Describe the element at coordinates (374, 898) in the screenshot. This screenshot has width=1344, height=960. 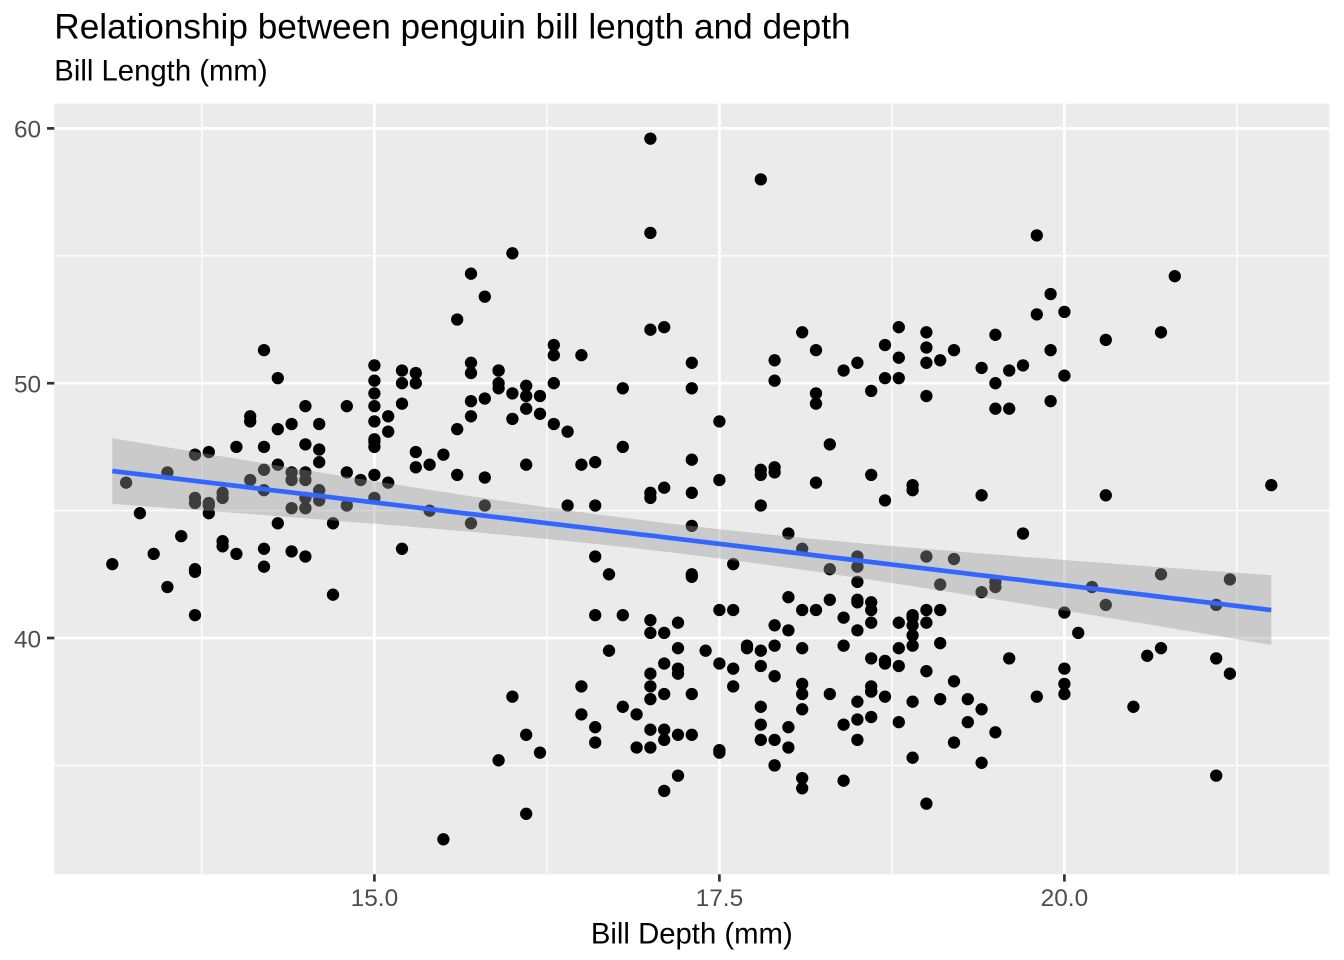
I see `svg-text: 15.0` at that location.